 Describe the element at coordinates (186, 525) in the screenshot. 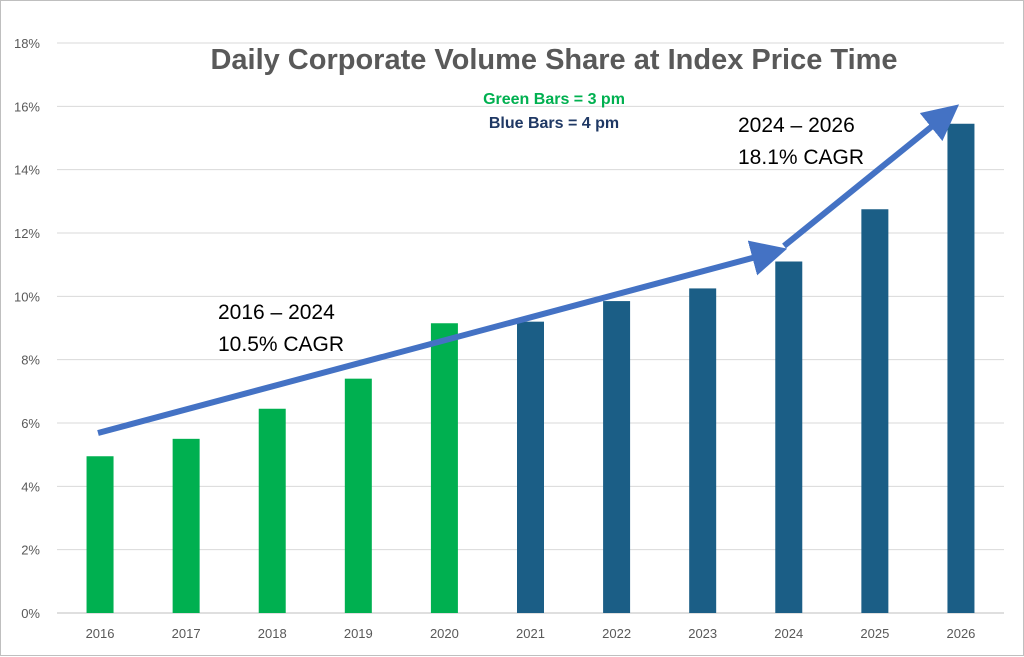

I see `bar-2017` at that location.